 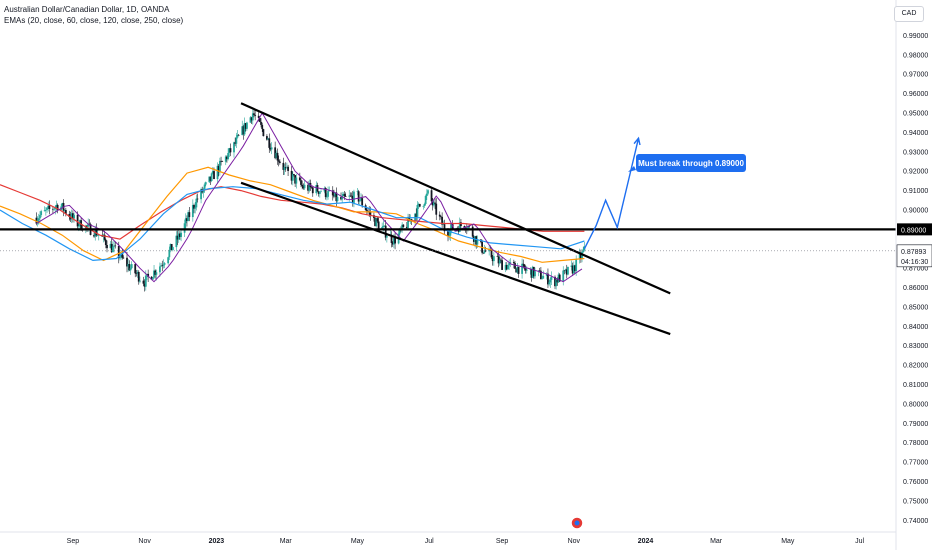 What do you see at coordinates (577, 523) in the screenshot?
I see `snapshot-logo-icon` at bounding box center [577, 523].